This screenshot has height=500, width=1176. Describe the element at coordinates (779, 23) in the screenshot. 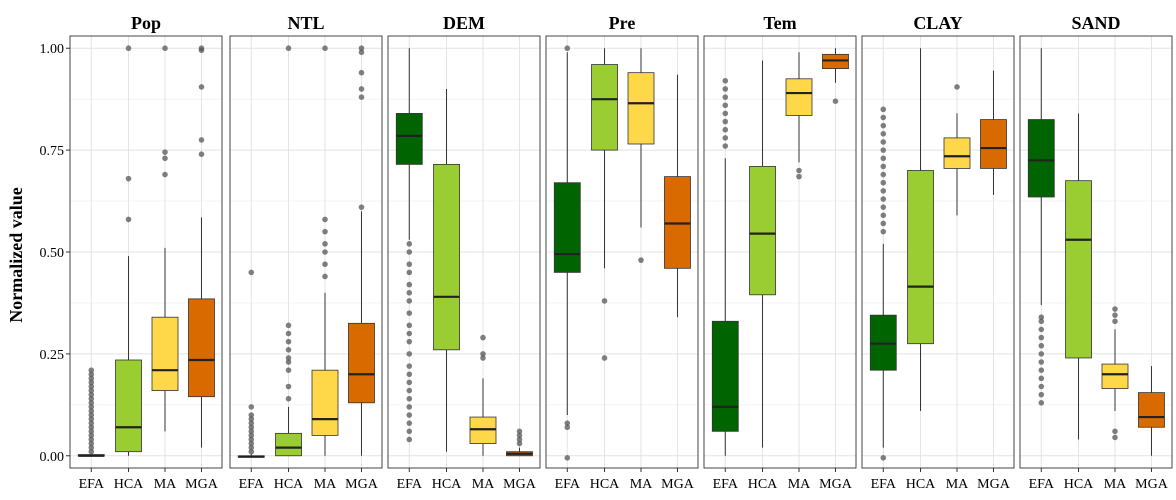

I see `panel-title: Tem` at that location.